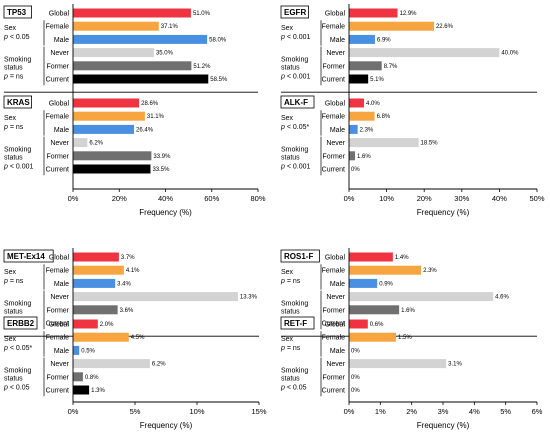  What do you see at coordinates (138, 338) in the screenshot?
I see `value-label-female: 4.5%` at bounding box center [138, 338].